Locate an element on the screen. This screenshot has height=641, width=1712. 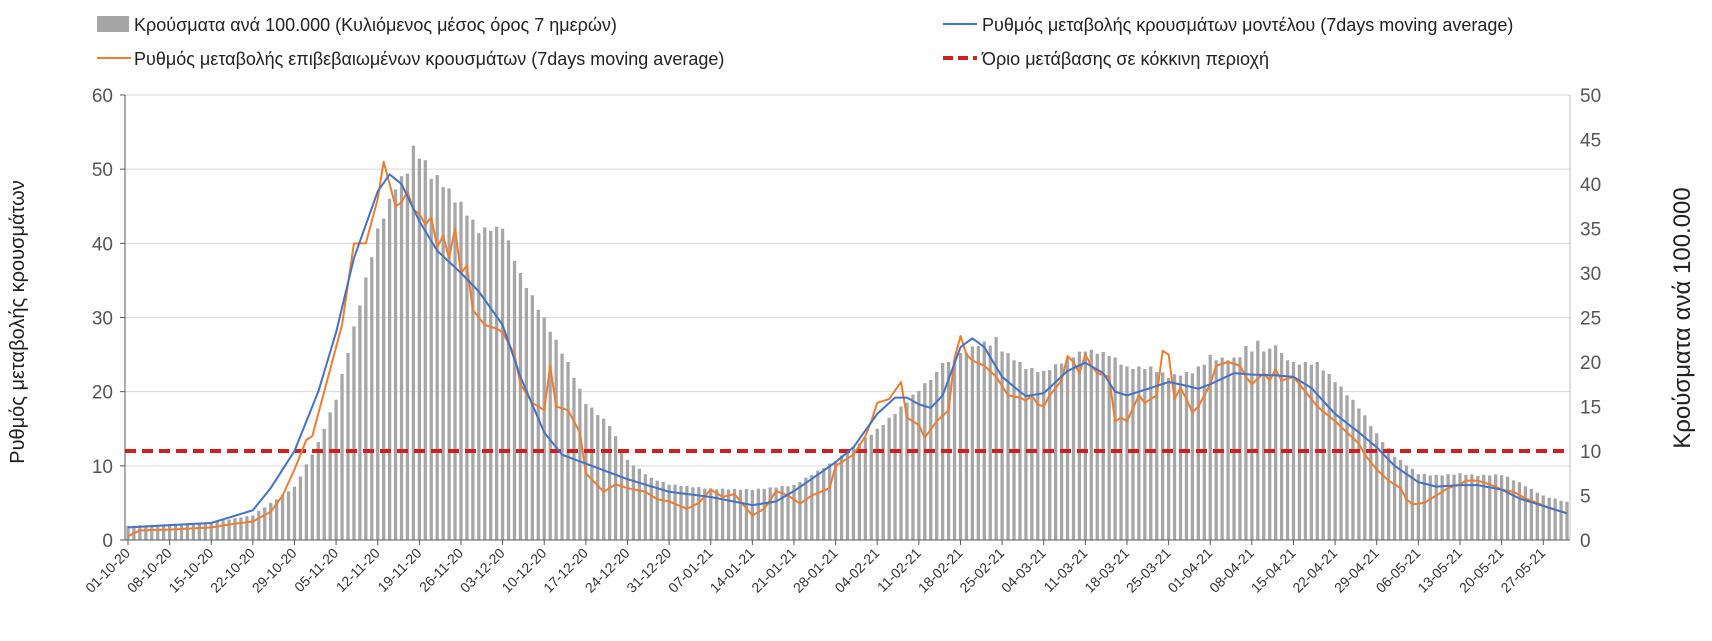
y-left-tick-label: 50 is located at coordinates (102, 170).